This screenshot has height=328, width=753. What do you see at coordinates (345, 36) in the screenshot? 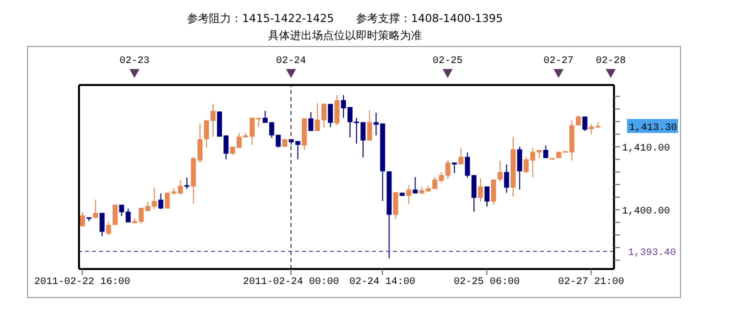
I see `chart-subtitle: 具体进出场点位以即时策略为准` at bounding box center [345, 36].